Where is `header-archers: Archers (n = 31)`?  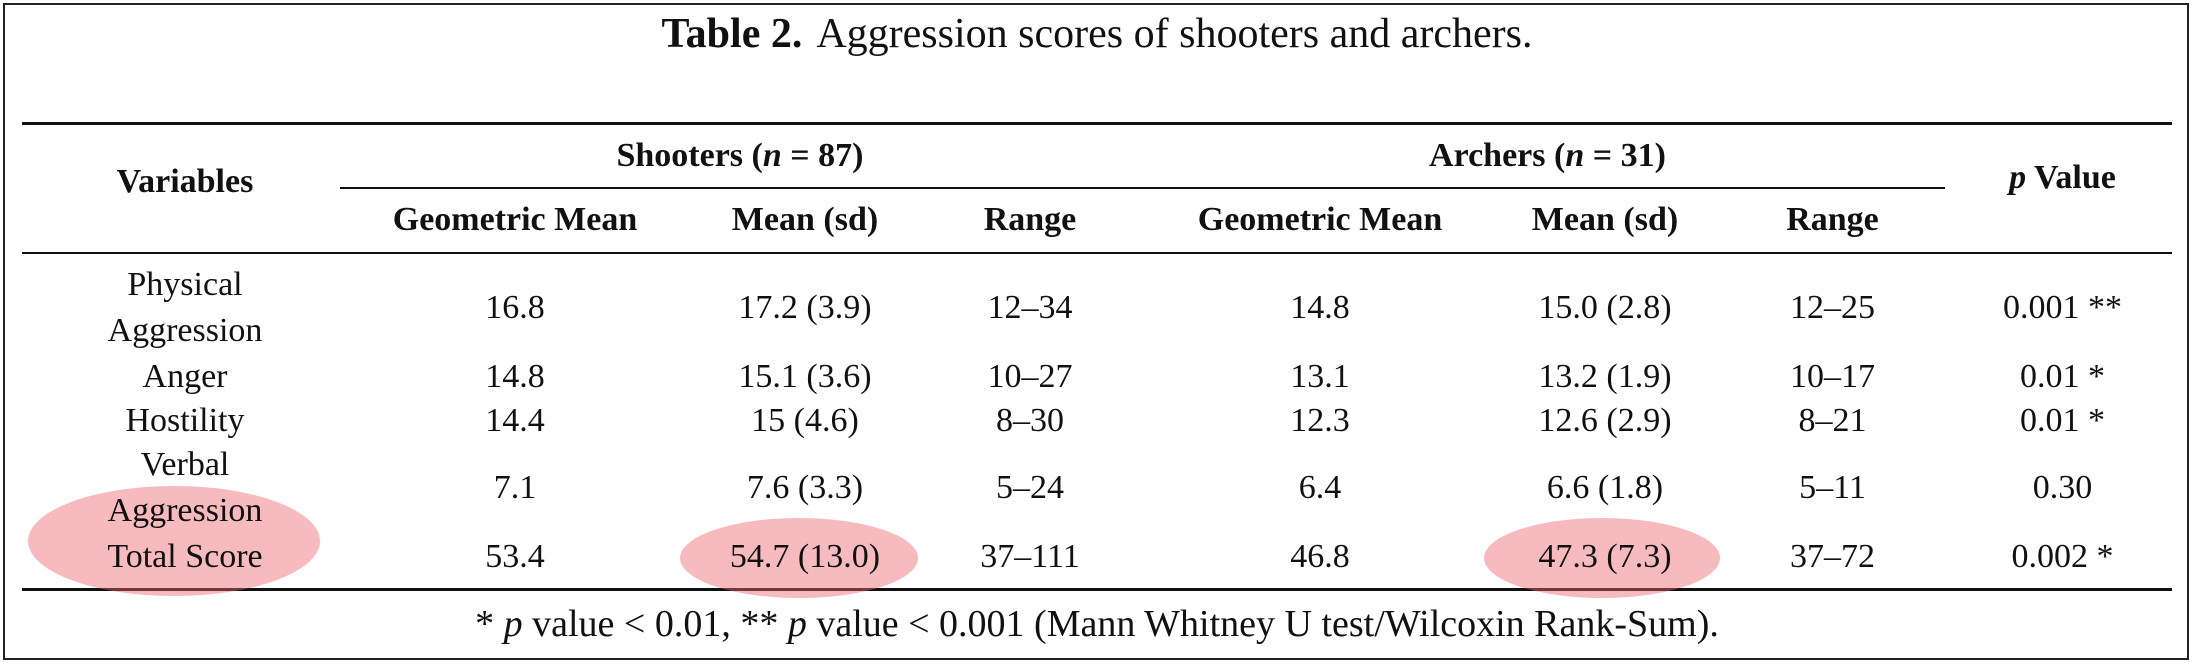
header-archers: Archers (n = 31) is located at coordinates (1547, 155).